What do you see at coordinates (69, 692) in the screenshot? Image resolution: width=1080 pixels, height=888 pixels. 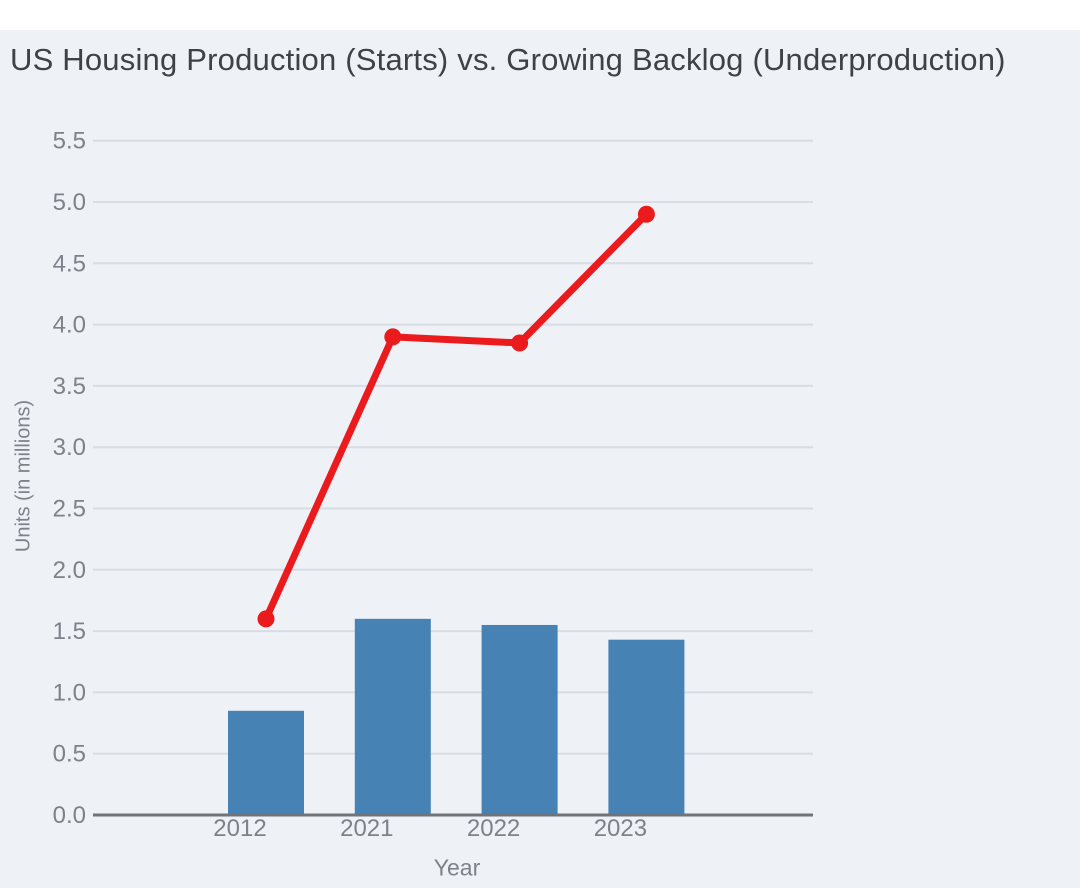 I see `y-tick-label: 1.0` at bounding box center [69, 692].